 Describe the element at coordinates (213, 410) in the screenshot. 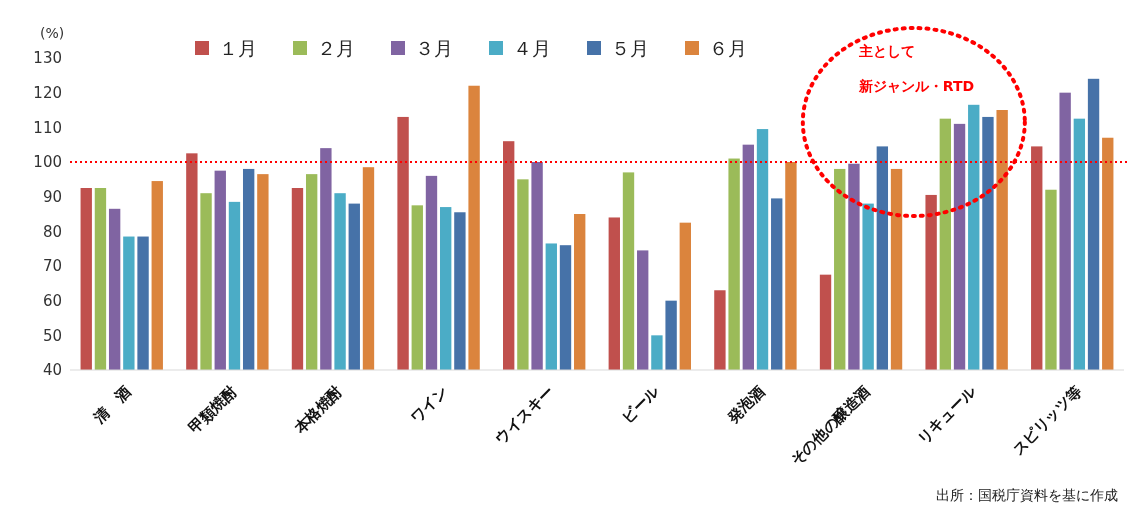

I see `x-tick-label: 甲類焼酎` at that location.